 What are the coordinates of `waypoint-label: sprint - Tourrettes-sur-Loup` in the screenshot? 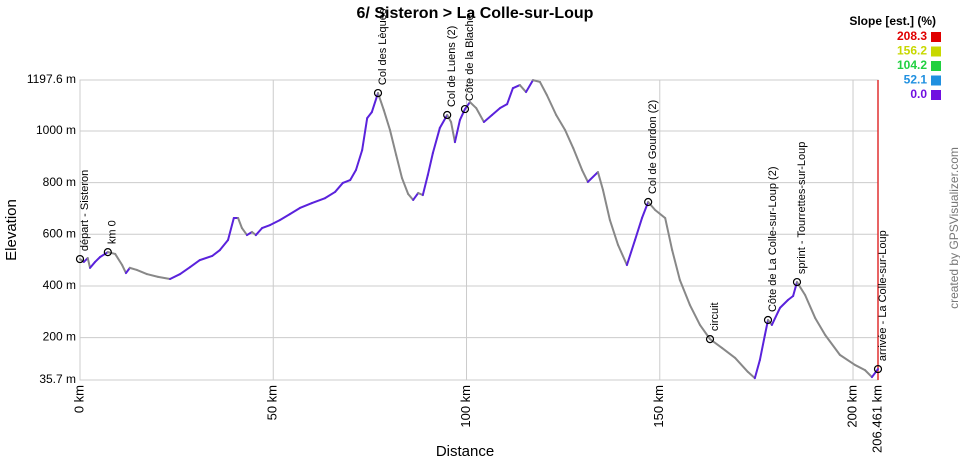 It's located at (802, 208).